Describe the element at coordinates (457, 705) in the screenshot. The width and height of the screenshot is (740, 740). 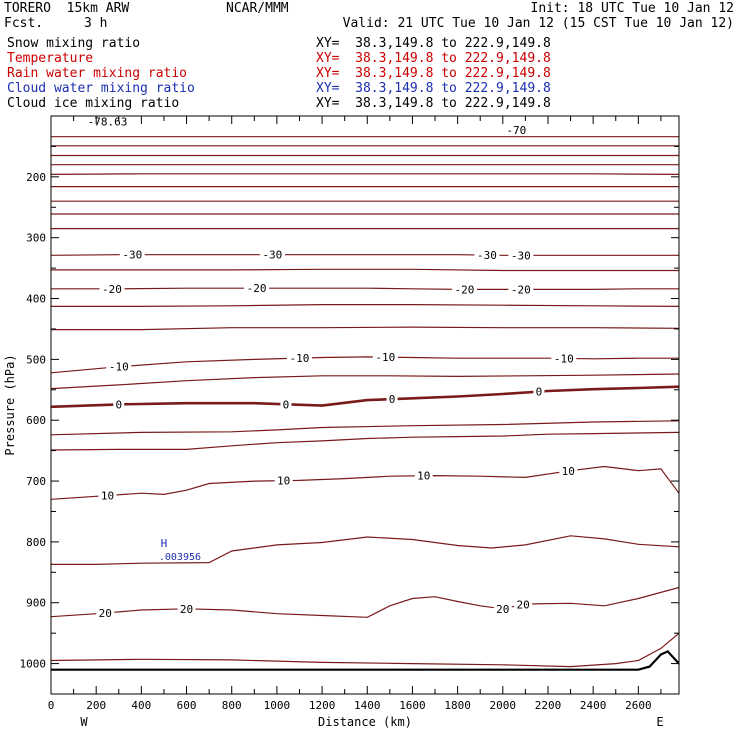
I see `x-tick-label: 1800` at that location.